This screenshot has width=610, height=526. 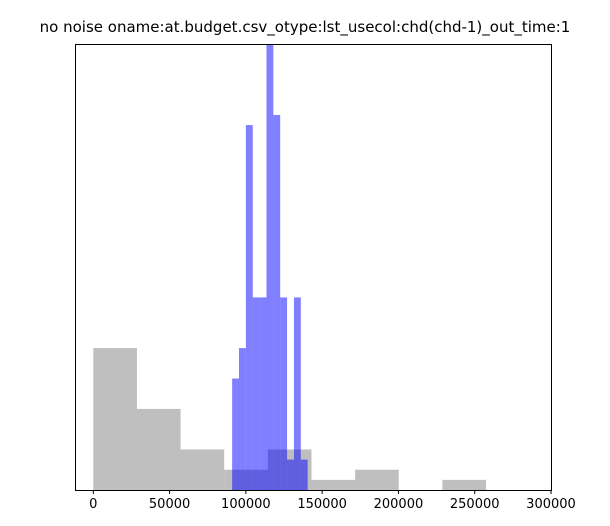 I want to click on x-tick-label: 300000, so click(x=551, y=504).